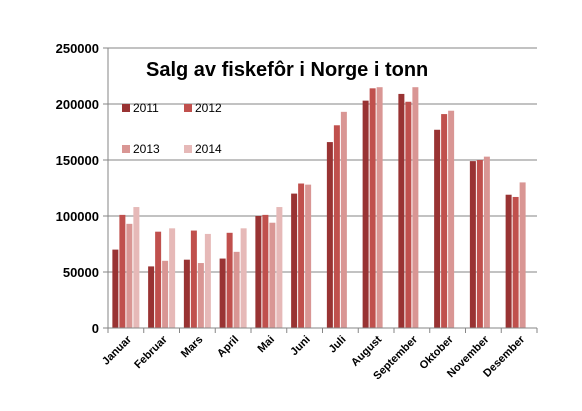  I want to click on bar-2011-desember, so click(508, 261).